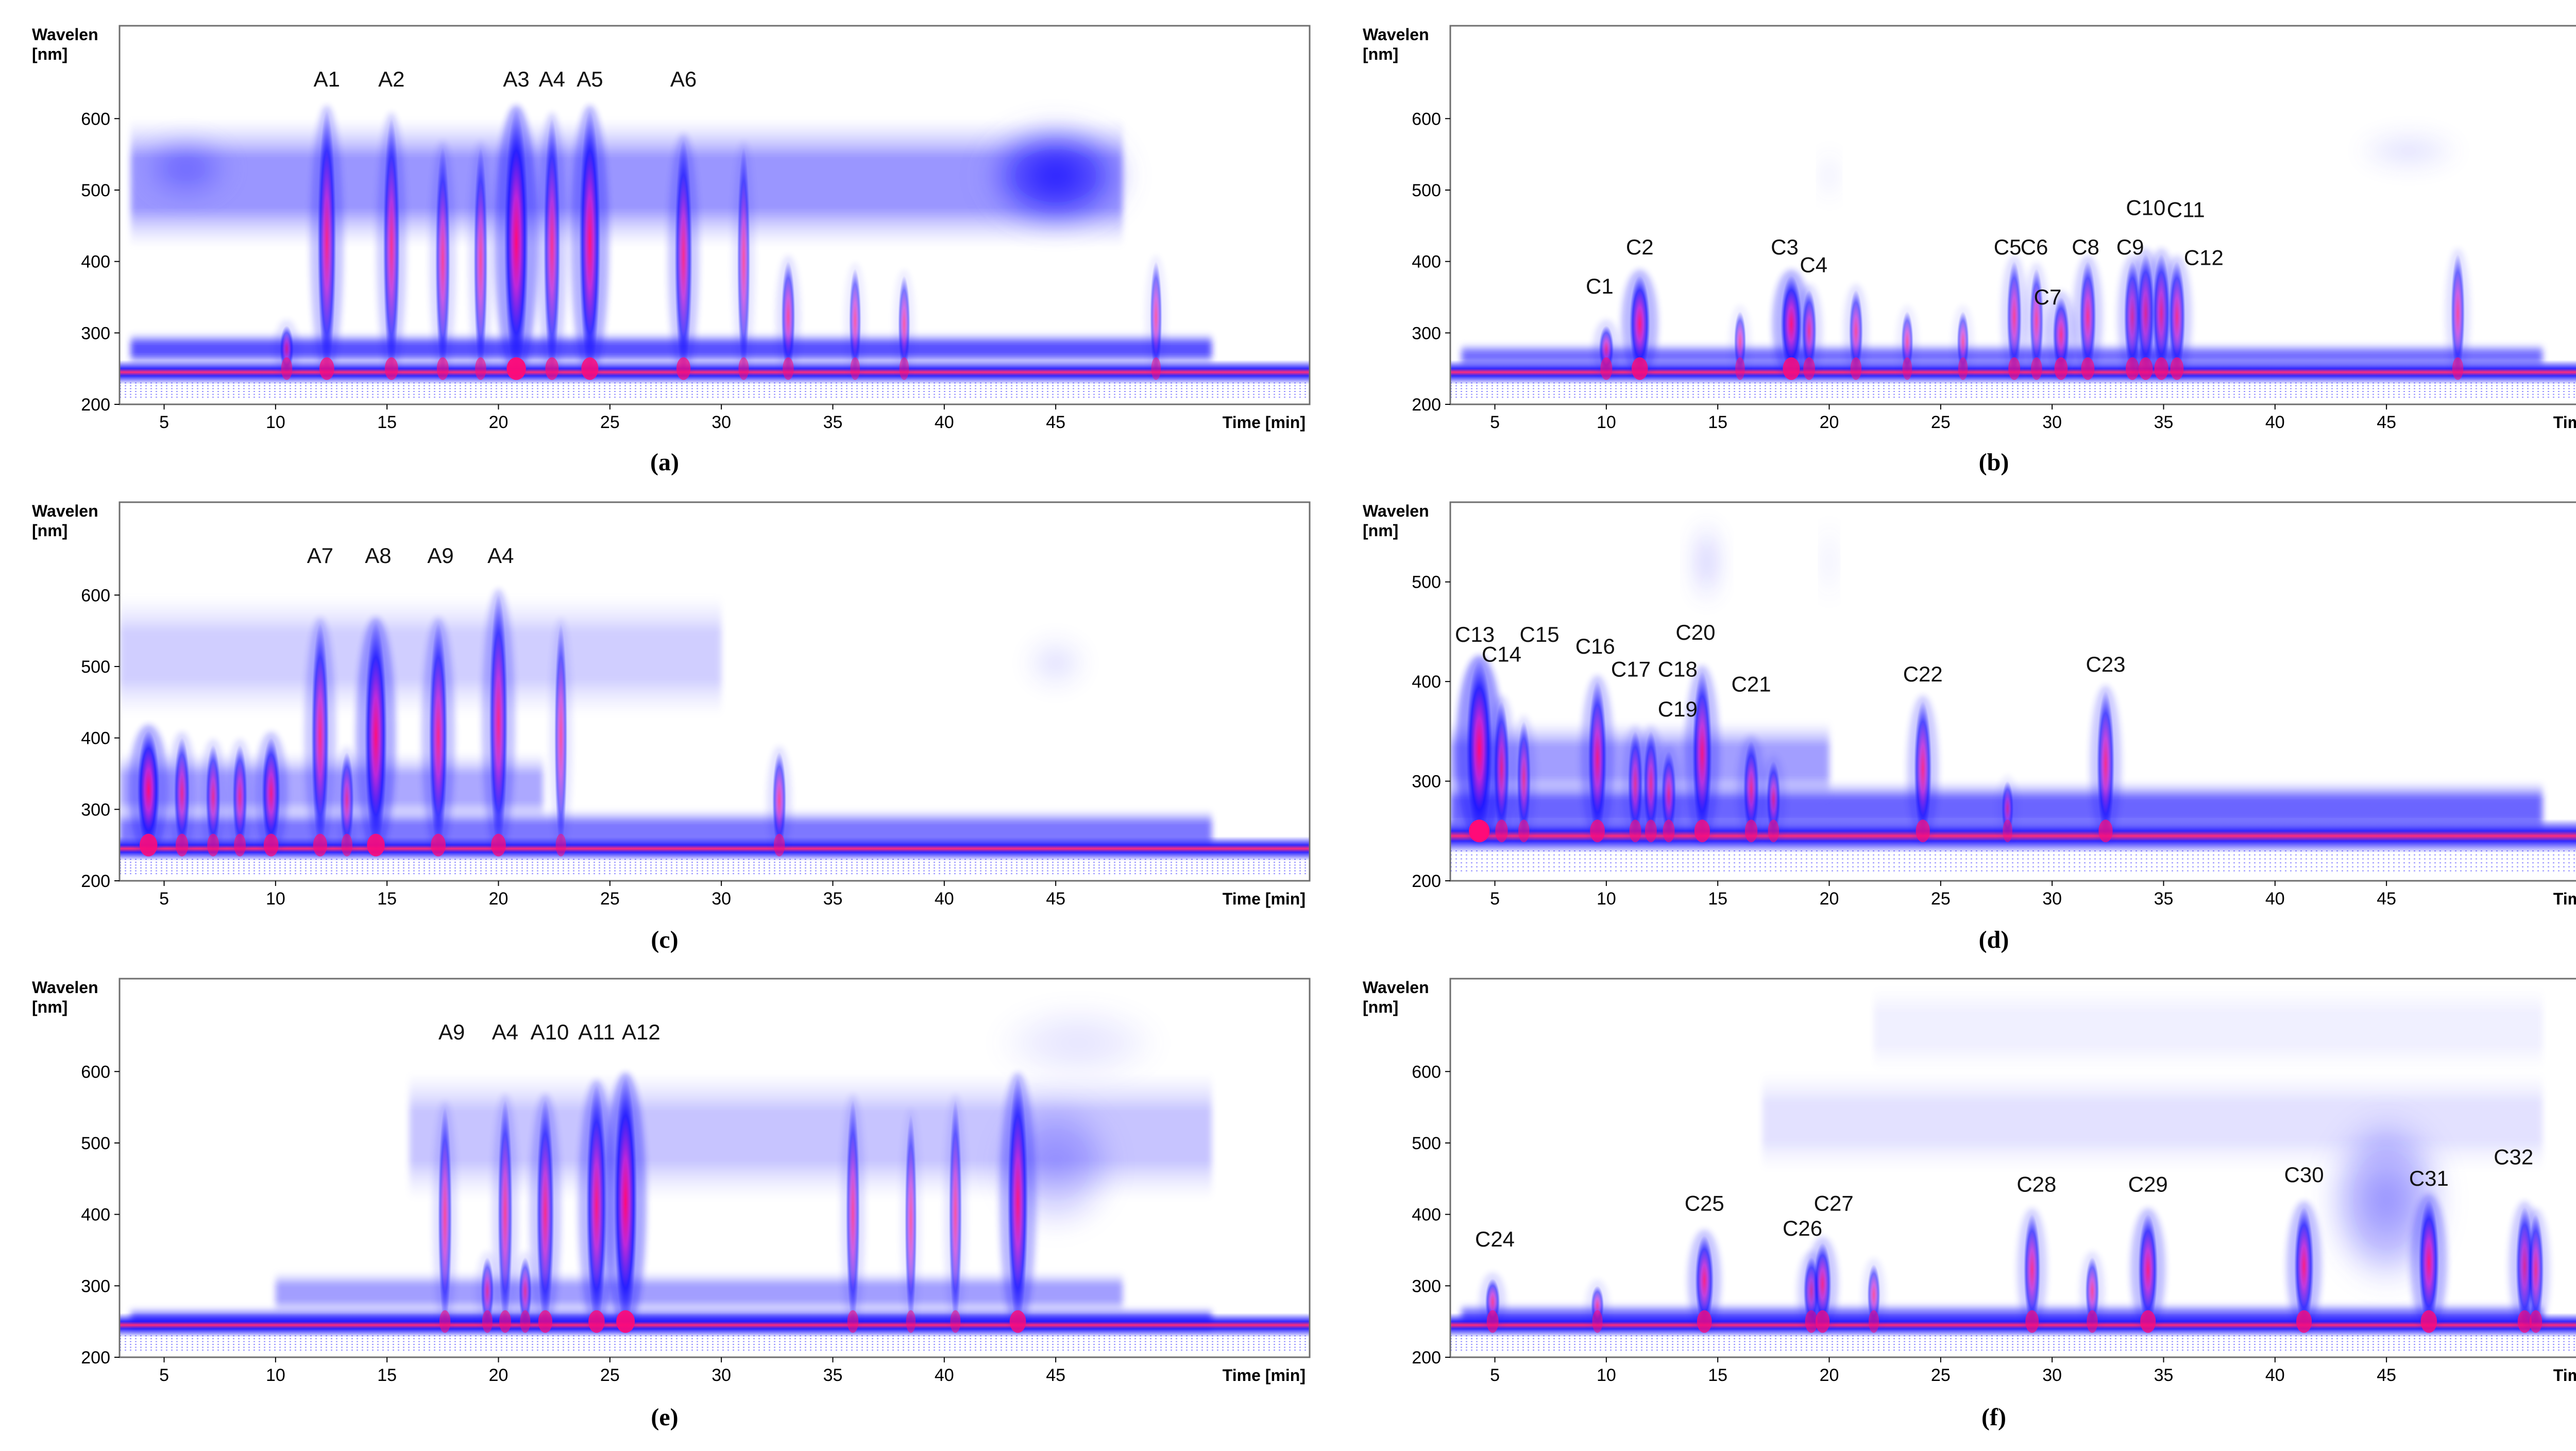 The height and width of the screenshot is (1451, 2576). Describe the element at coordinates (1475, 634) in the screenshot. I see `peak-label: C13` at that location.